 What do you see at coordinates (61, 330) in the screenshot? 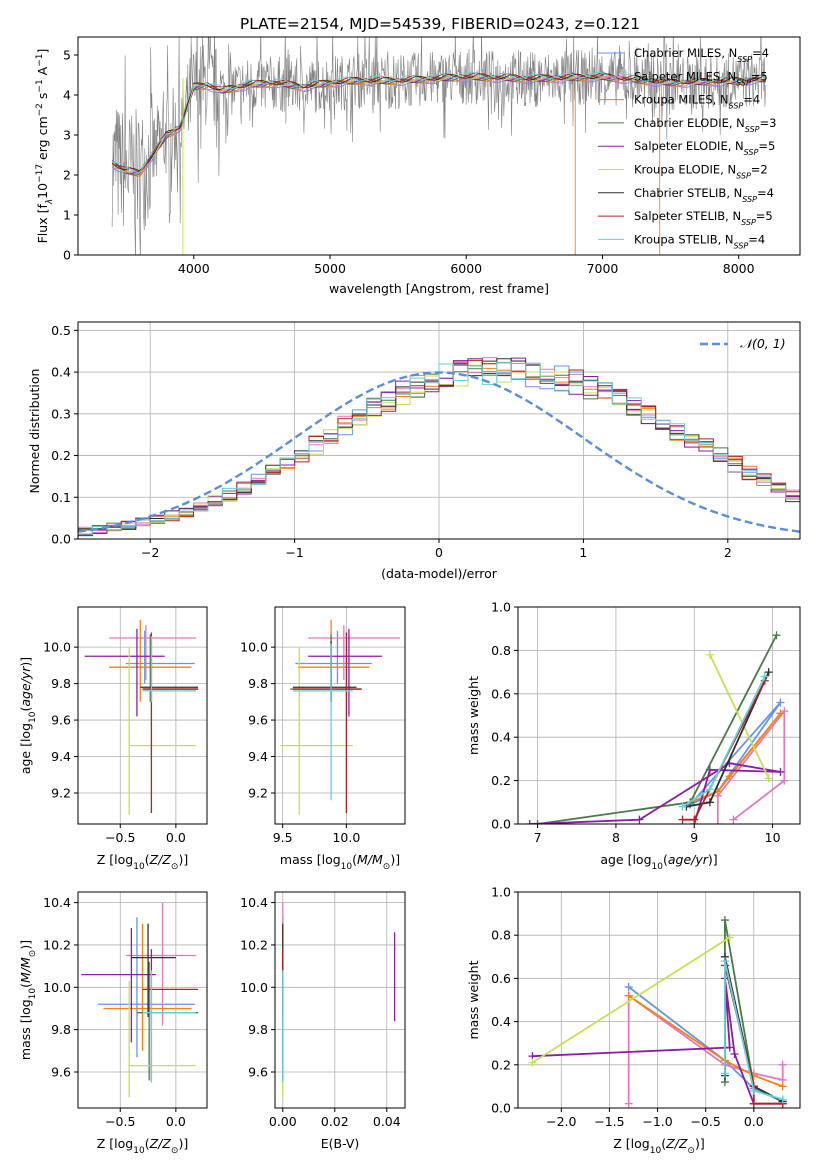
I see `y-tick-label: 0.5` at bounding box center [61, 330].